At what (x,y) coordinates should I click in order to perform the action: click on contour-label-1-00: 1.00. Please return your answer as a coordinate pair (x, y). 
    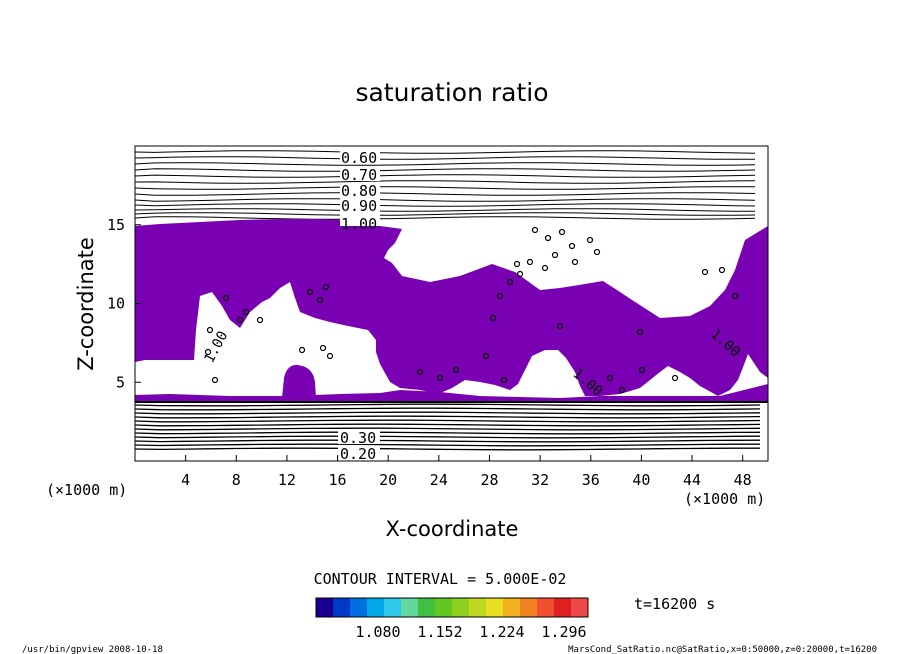
    Looking at the image, I should click on (359, 224).